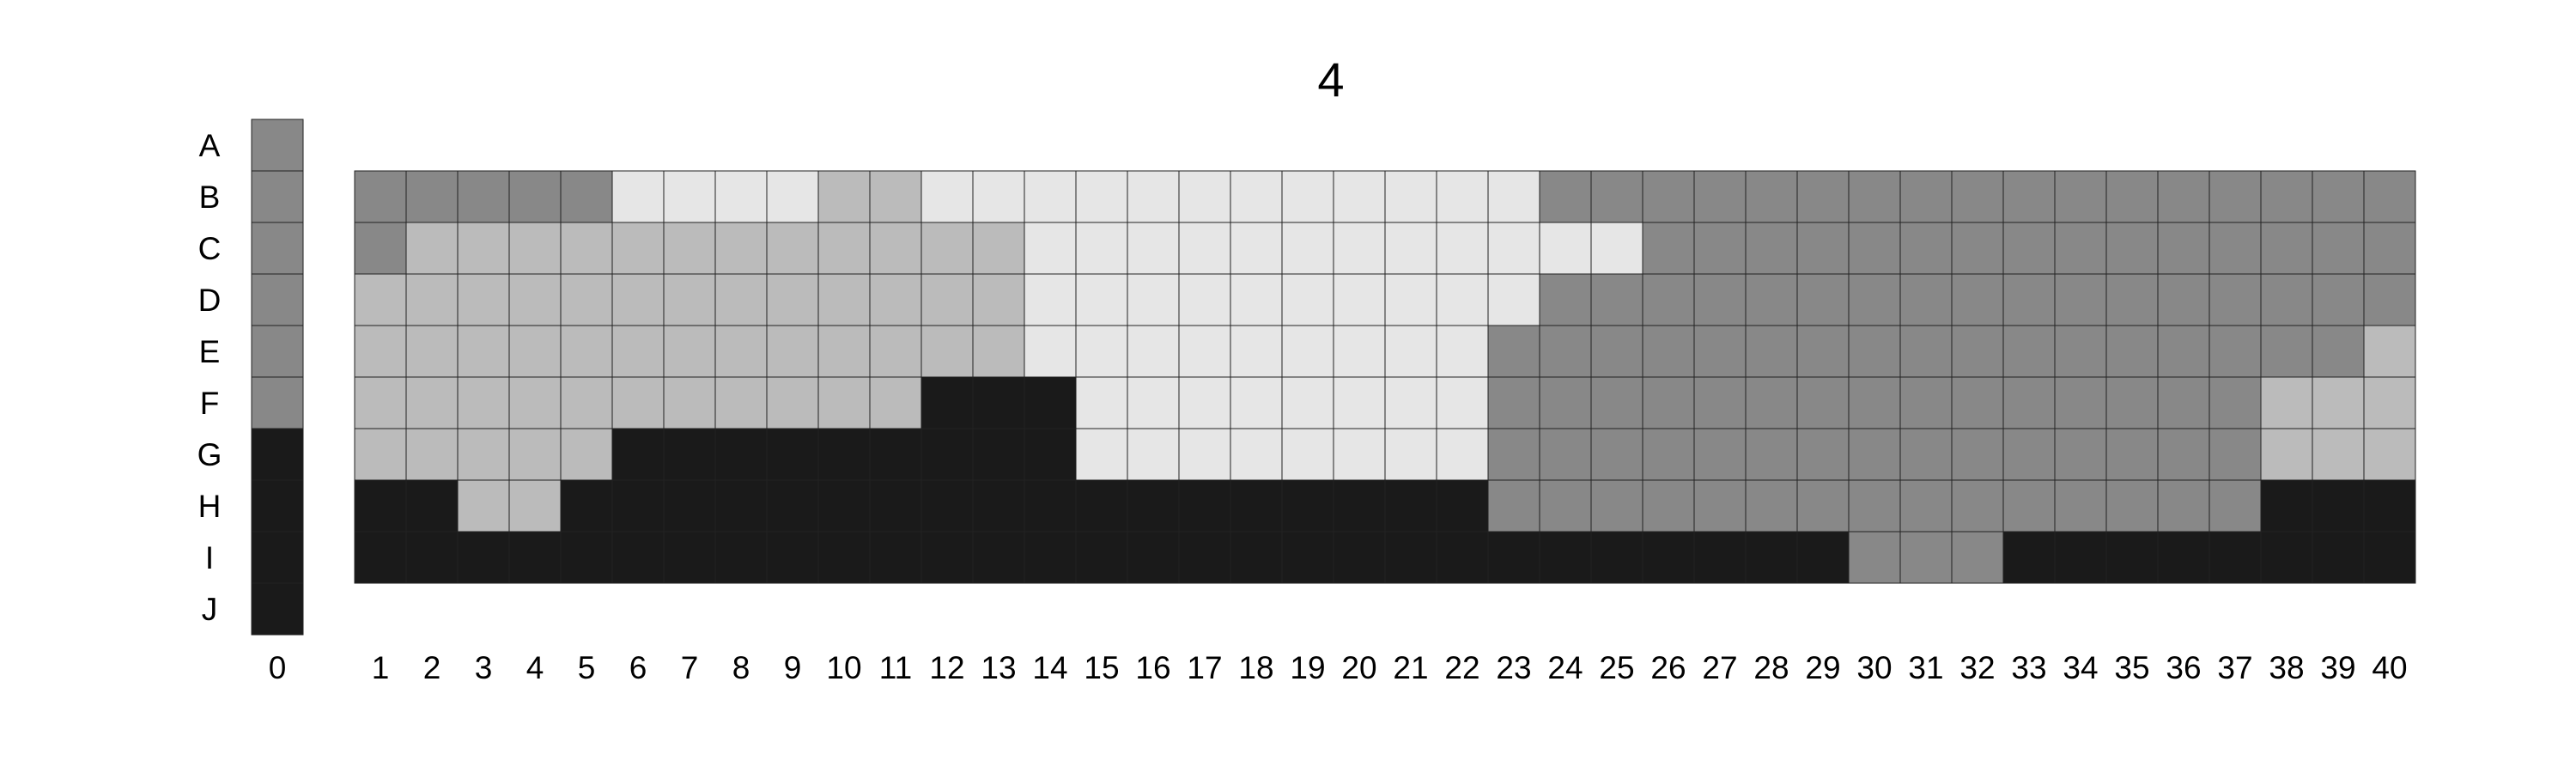 This screenshot has width=2576, height=773. I want to click on row-label-g: G, so click(209, 454).